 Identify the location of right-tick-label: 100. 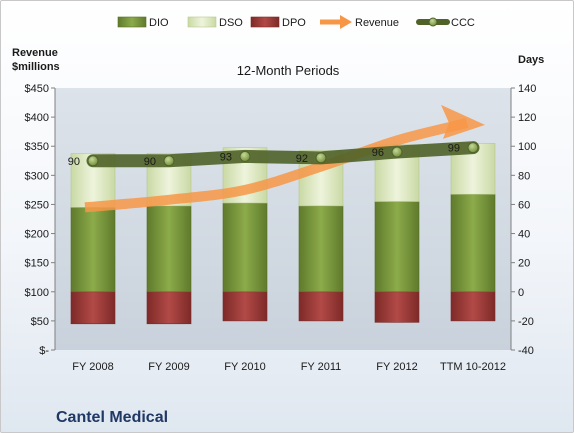
(527, 147).